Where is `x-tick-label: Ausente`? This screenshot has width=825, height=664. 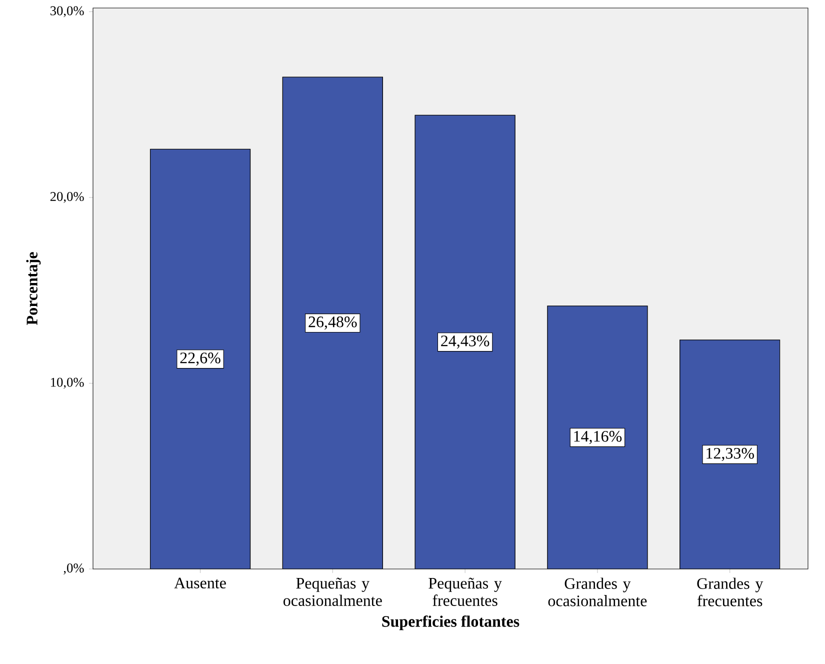
x-tick-label: Ausente is located at coordinates (200, 583).